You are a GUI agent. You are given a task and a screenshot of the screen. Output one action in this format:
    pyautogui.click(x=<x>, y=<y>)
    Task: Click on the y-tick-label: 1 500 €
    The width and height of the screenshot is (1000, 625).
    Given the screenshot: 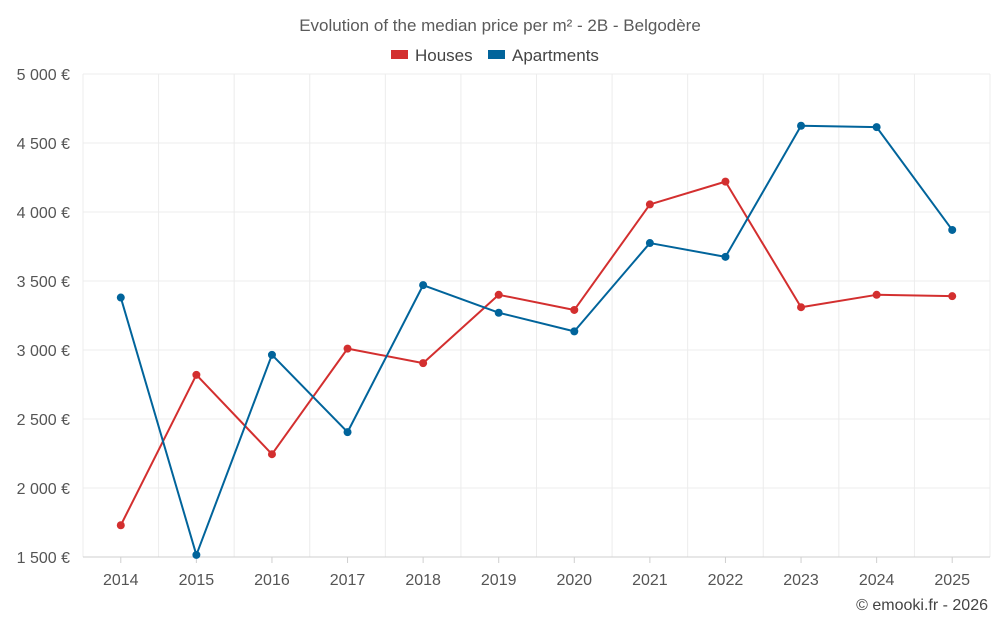 What is the action you would take?
    pyautogui.click(x=43, y=558)
    